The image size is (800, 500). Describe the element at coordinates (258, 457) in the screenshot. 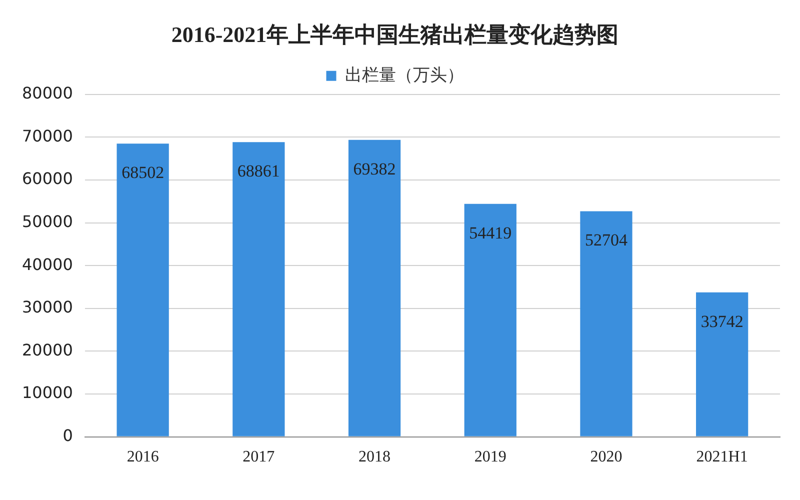

I see `x-tick-label: 2017` at that location.